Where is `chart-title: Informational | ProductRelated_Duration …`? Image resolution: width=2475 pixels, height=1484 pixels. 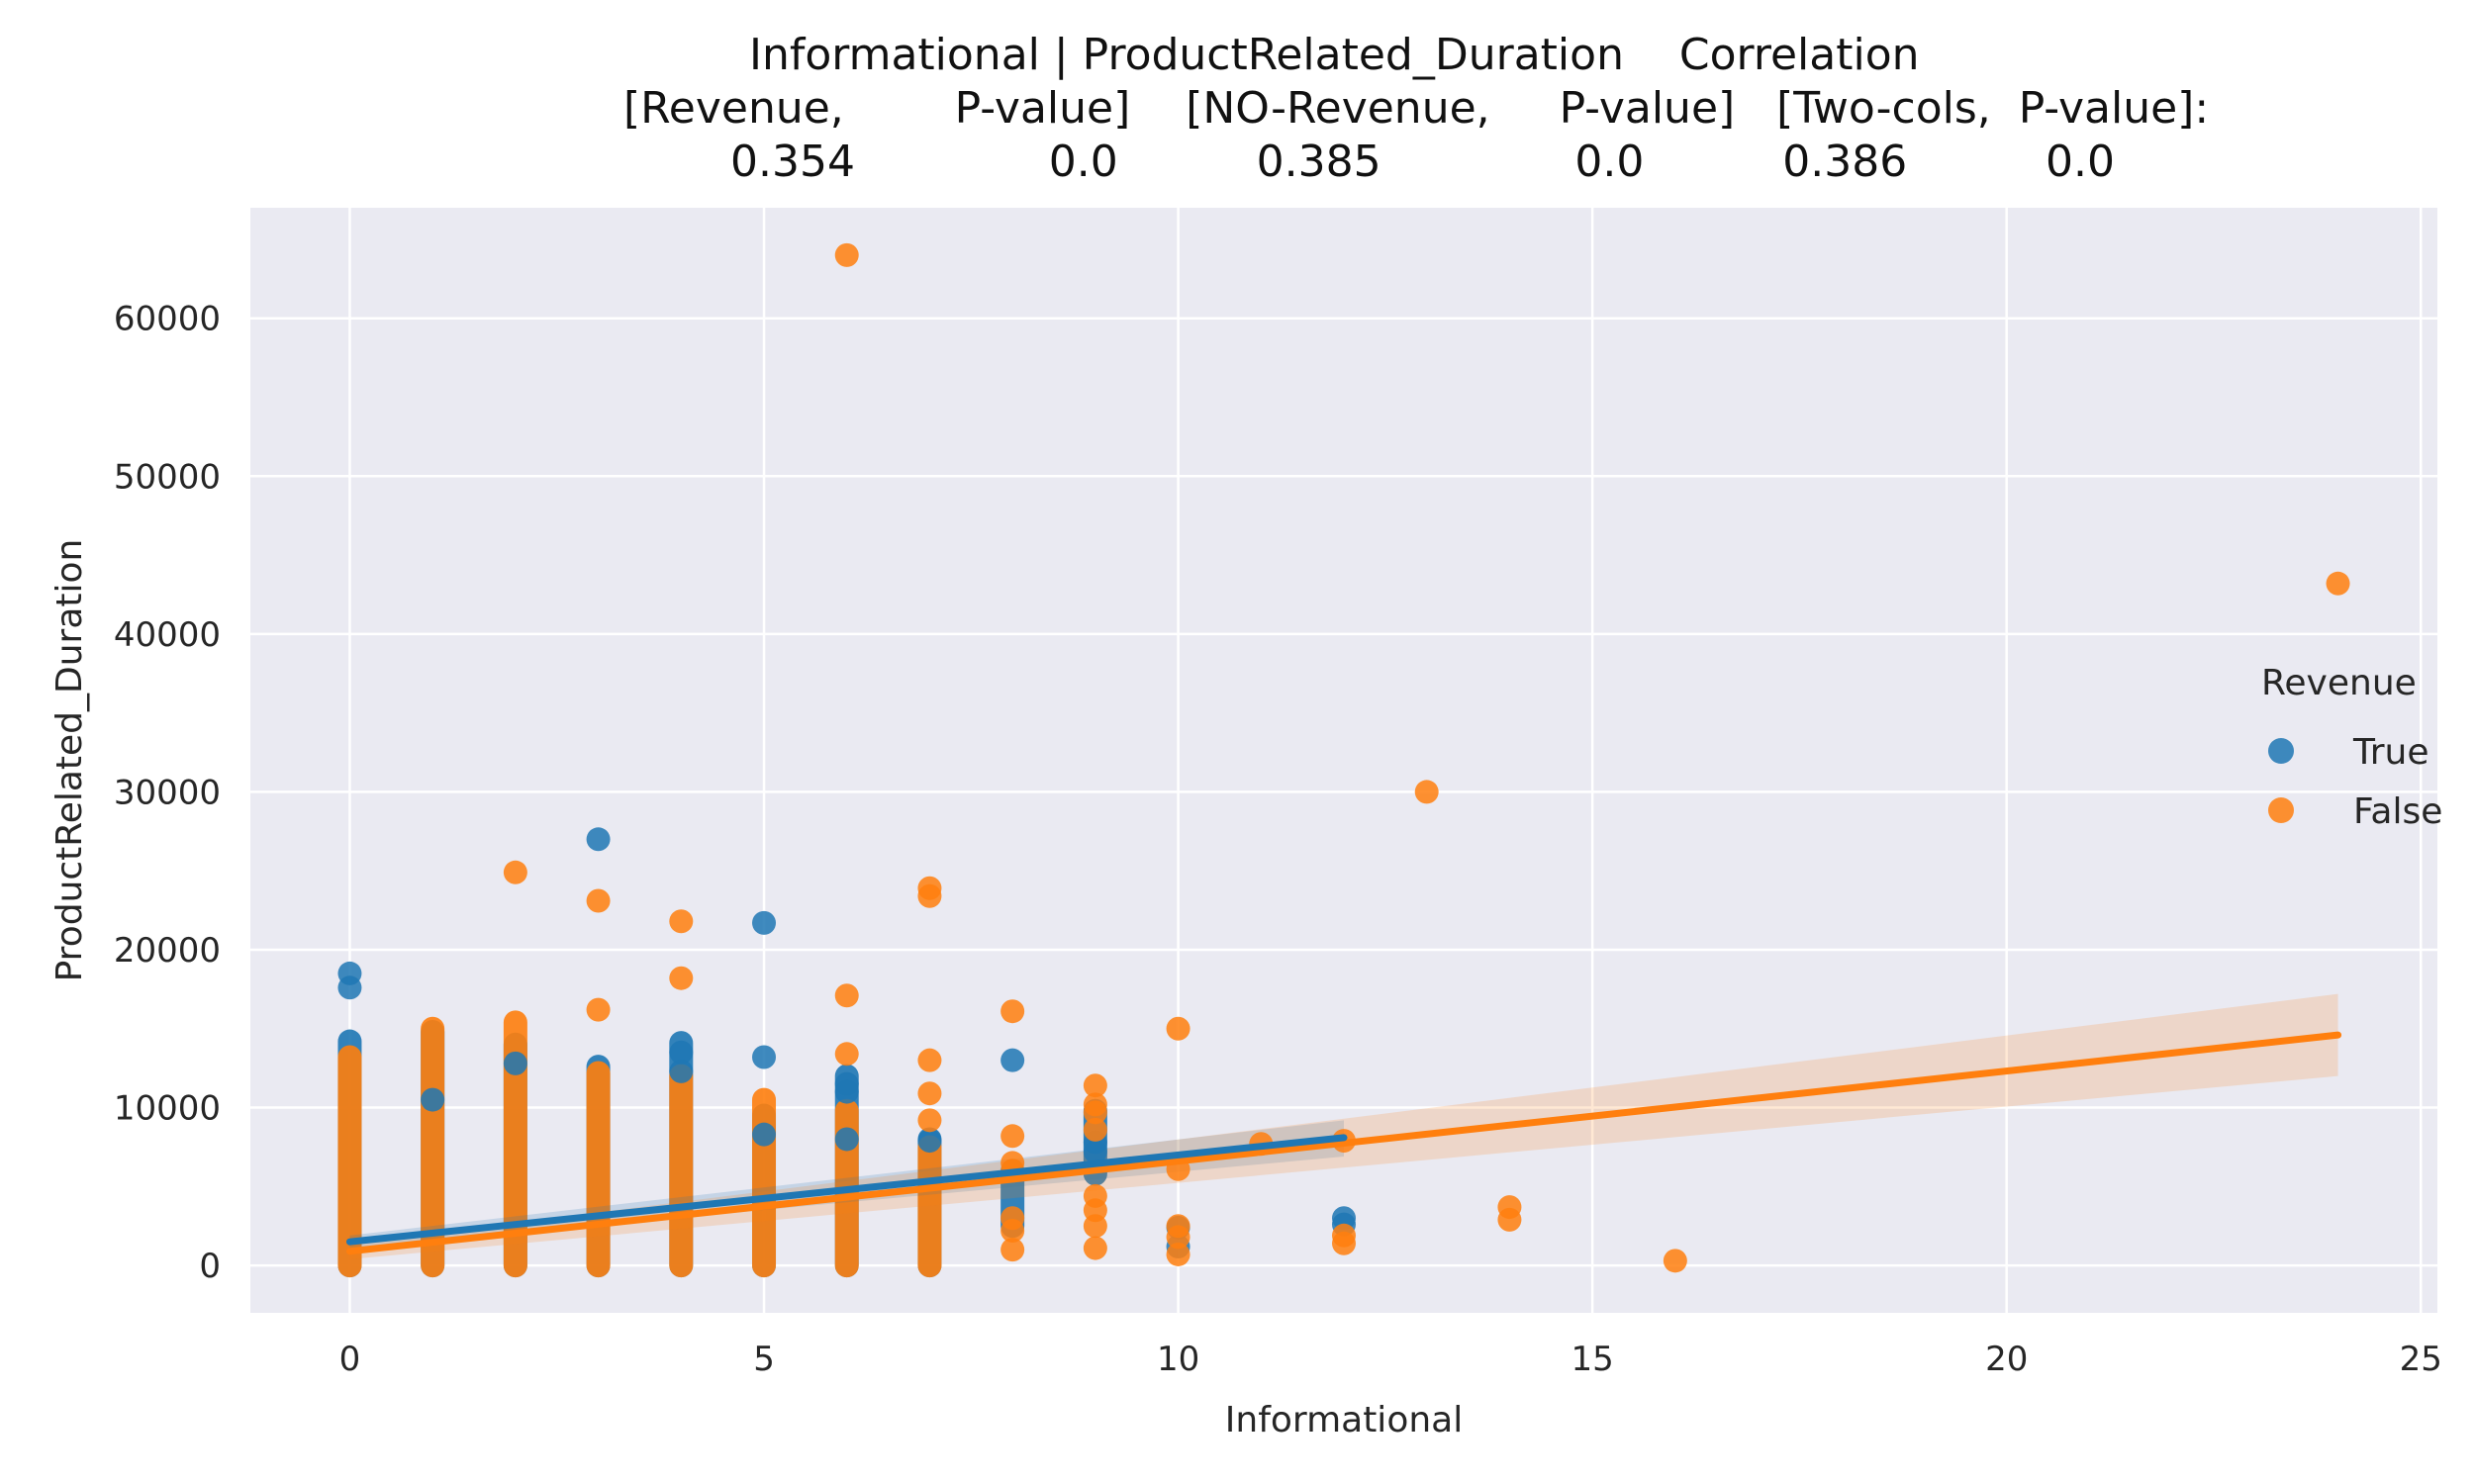 chart-title: Informational | ProductRelated_Duration … is located at coordinates (1237, 114).